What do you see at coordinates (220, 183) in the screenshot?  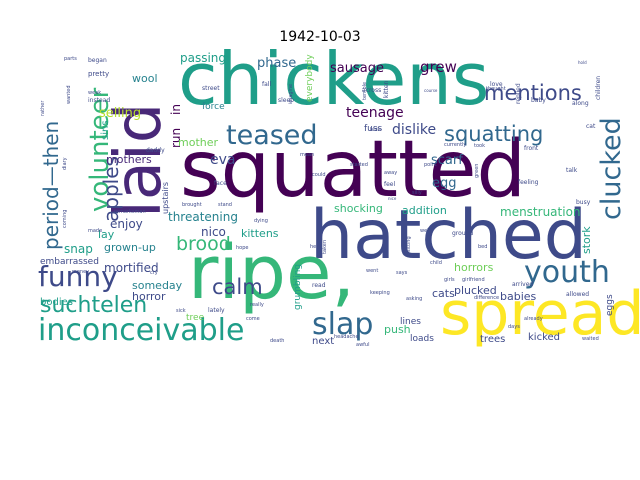 I see `word: face` at bounding box center [220, 183].